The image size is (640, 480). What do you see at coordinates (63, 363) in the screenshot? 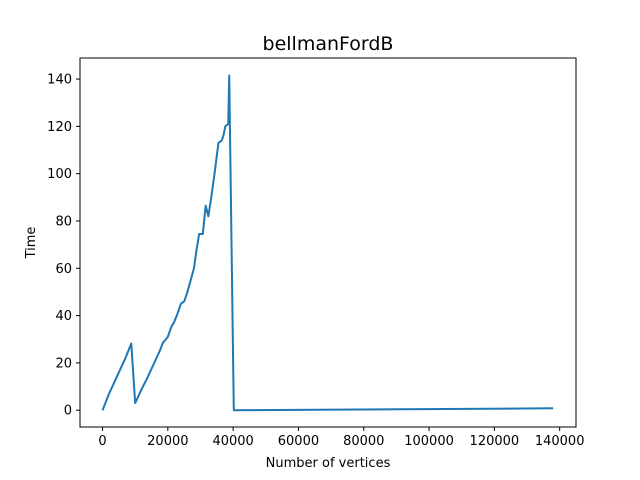
I see `y-tick-label: 20` at bounding box center [63, 363].